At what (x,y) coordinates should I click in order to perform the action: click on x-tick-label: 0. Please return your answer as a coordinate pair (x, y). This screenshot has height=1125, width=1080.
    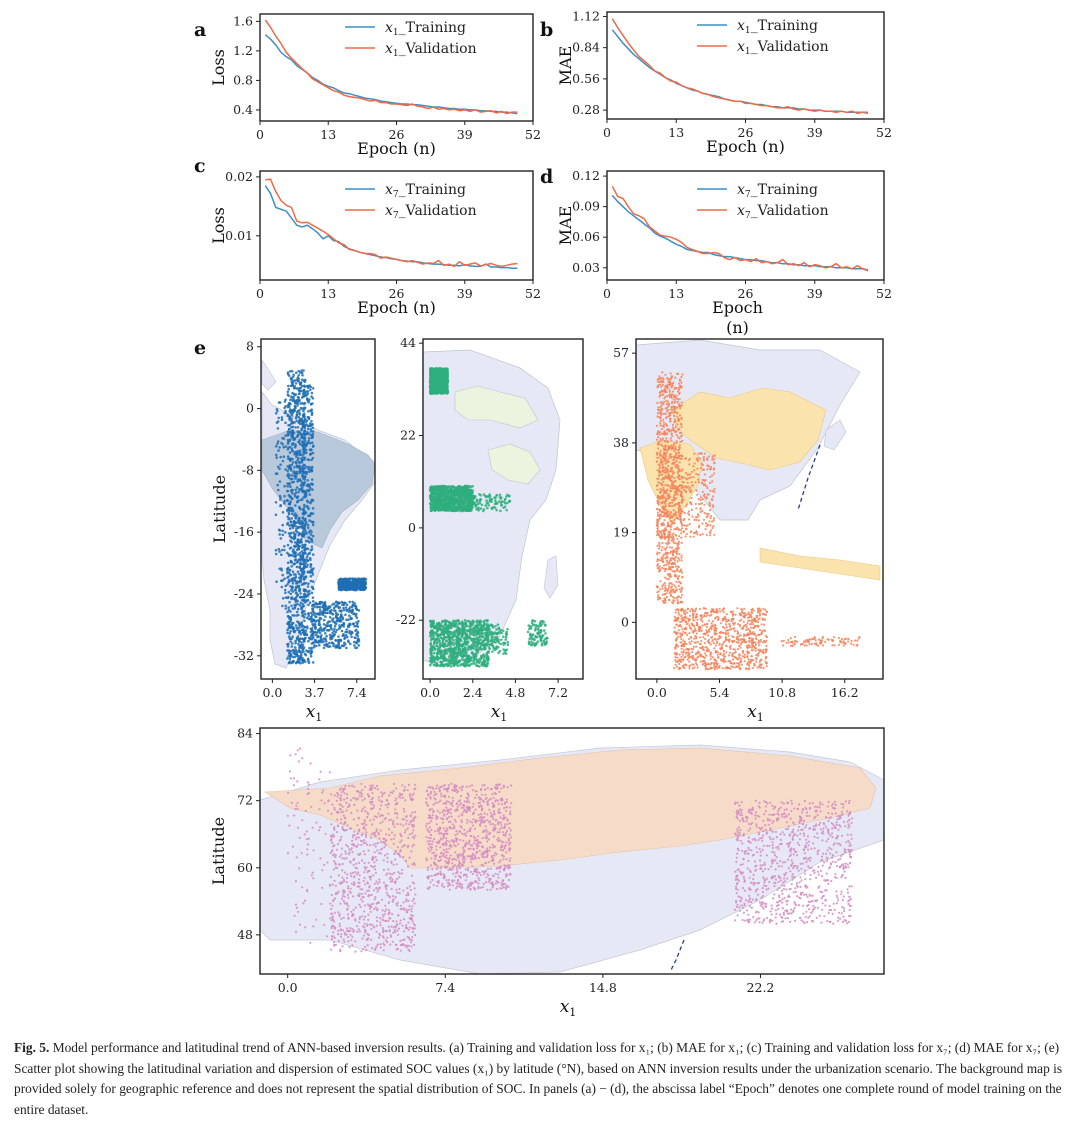
    Looking at the image, I should click on (260, 293).